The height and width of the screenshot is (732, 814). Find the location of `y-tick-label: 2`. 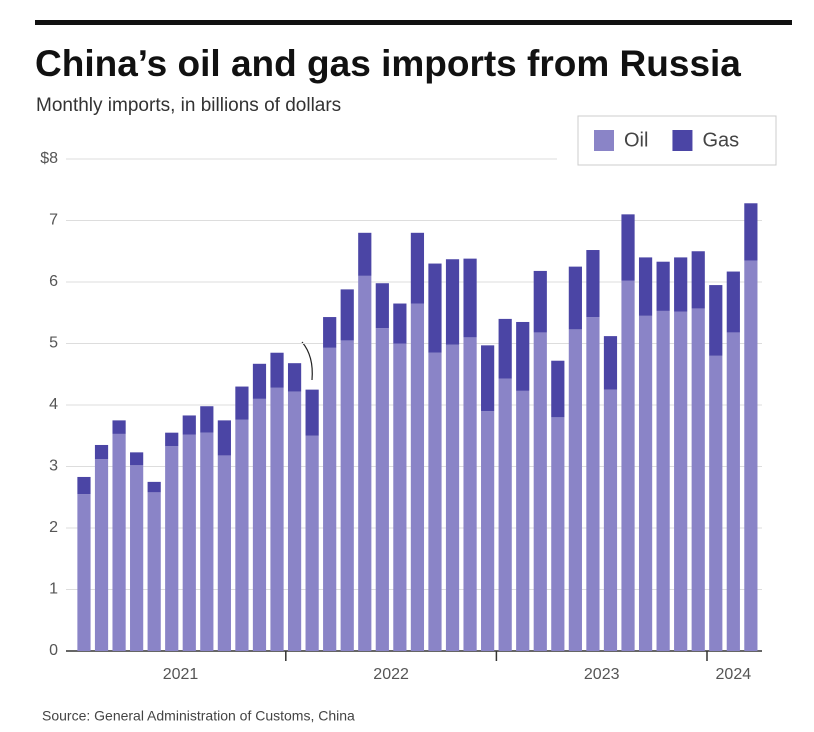

y-tick-label: 2 is located at coordinates (53, 527).